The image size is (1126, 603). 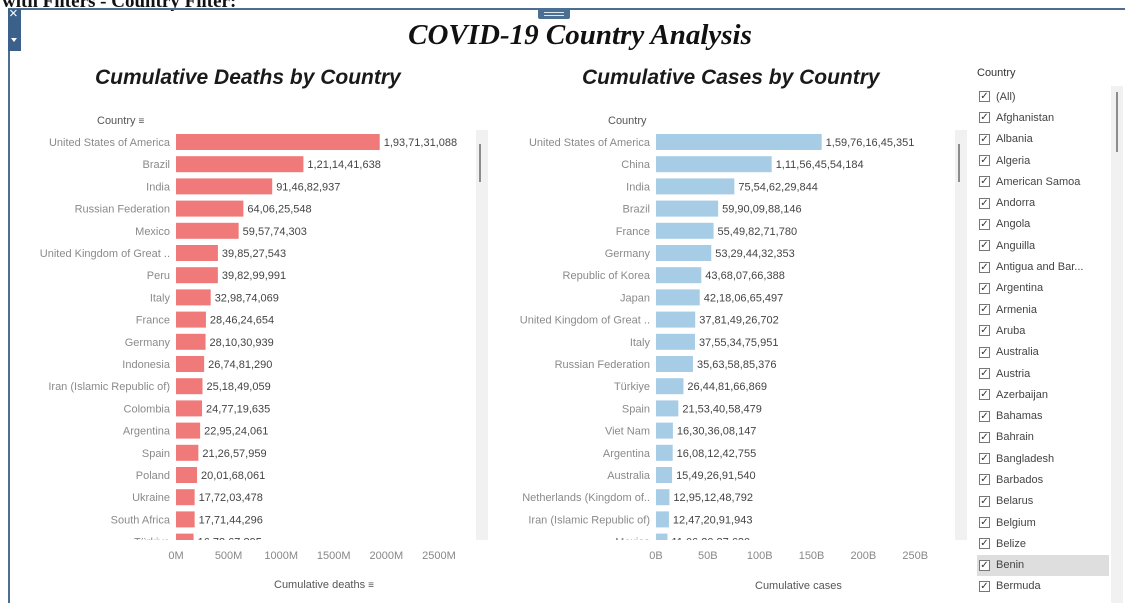 I want to click on filter-item: ✓ Belize, so click(x=1043, y=543).